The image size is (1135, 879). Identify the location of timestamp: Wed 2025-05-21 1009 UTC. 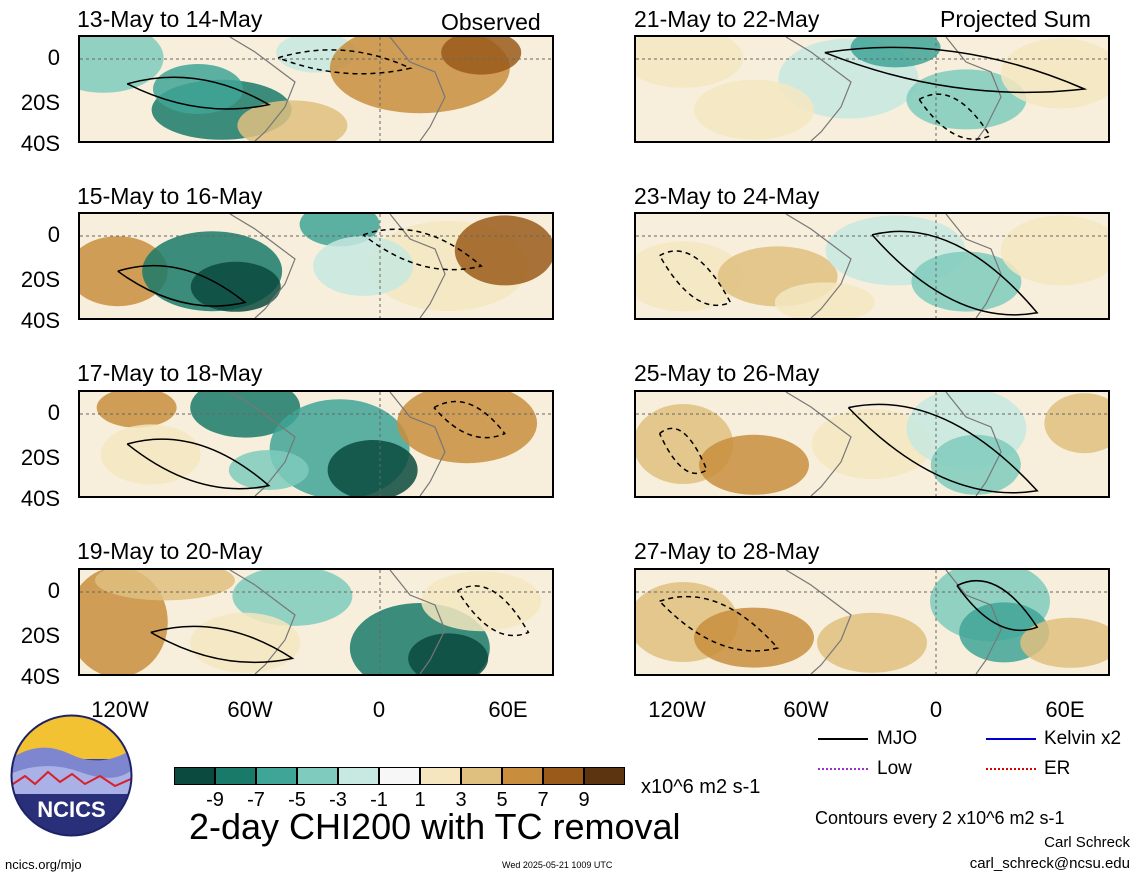
(557, 865).